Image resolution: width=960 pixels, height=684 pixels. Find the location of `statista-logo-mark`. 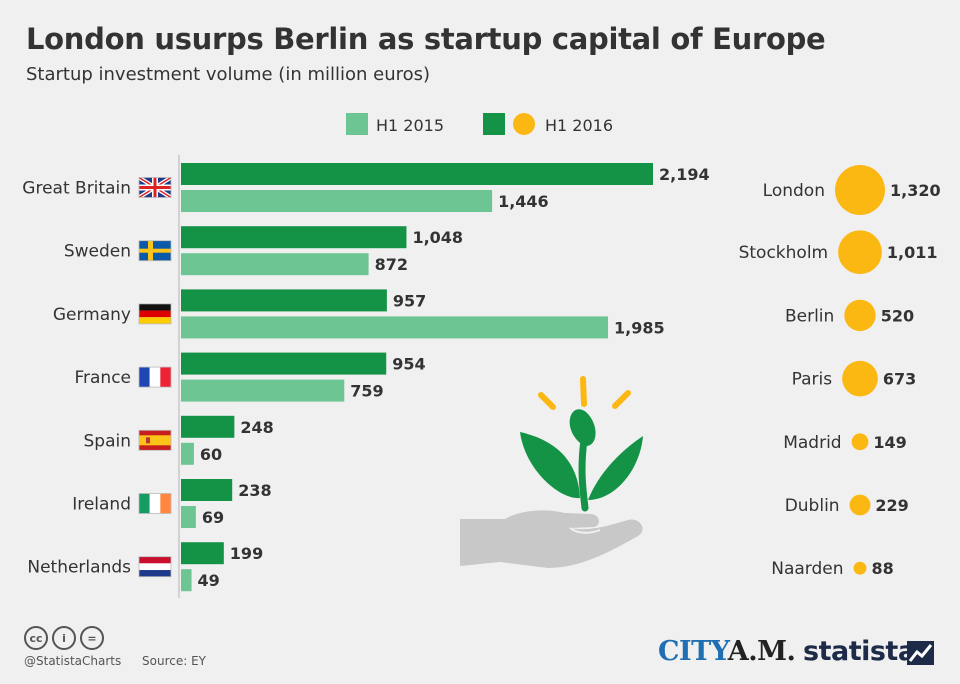

statista-logo-mark is located at coordinates (920, 653).